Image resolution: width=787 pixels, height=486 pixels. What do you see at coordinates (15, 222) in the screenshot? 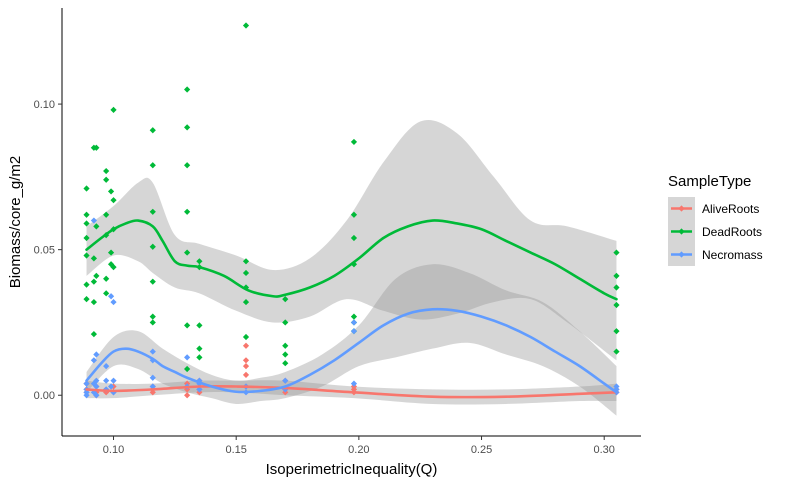
I see `y-axis-title: Biomass/core_g/m2` at bounding box center [15, 222].